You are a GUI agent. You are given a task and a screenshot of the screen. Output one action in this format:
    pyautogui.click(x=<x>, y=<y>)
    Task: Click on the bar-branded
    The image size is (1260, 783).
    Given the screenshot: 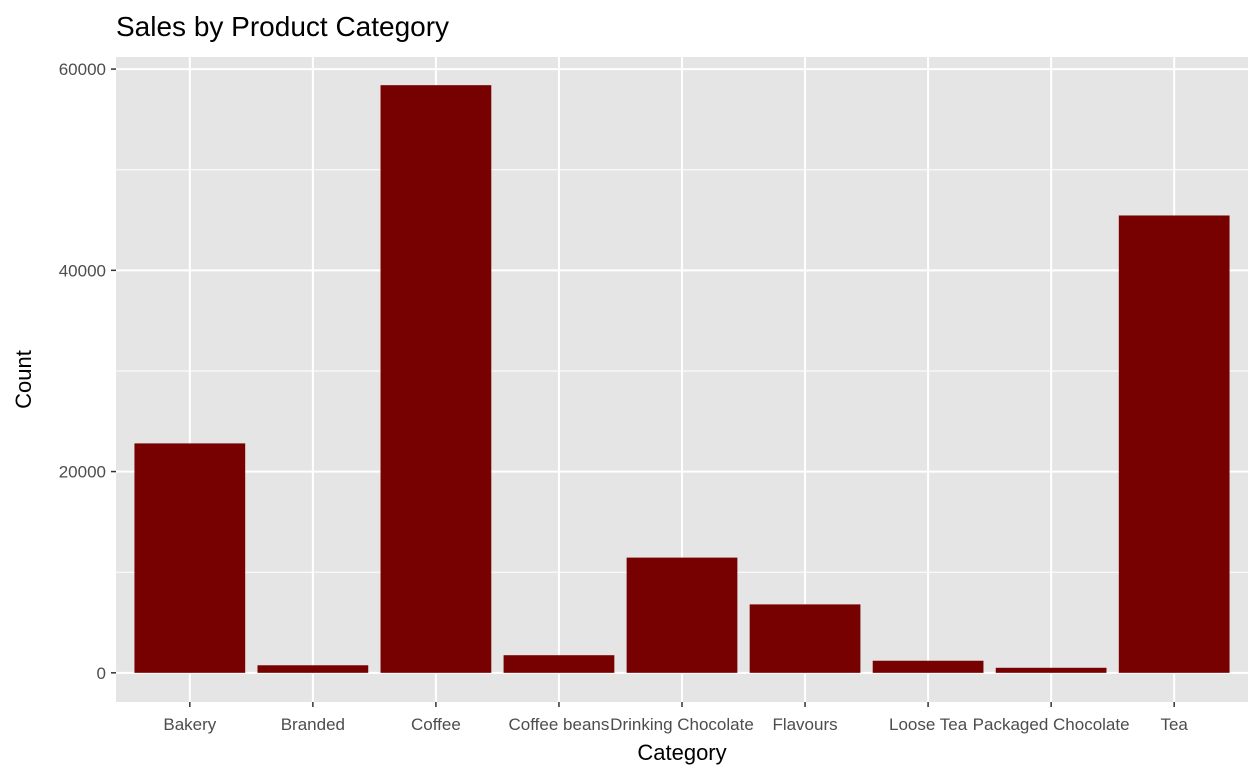 What is the action you would take?
    pyautogui.click(x=313, y=669)
    